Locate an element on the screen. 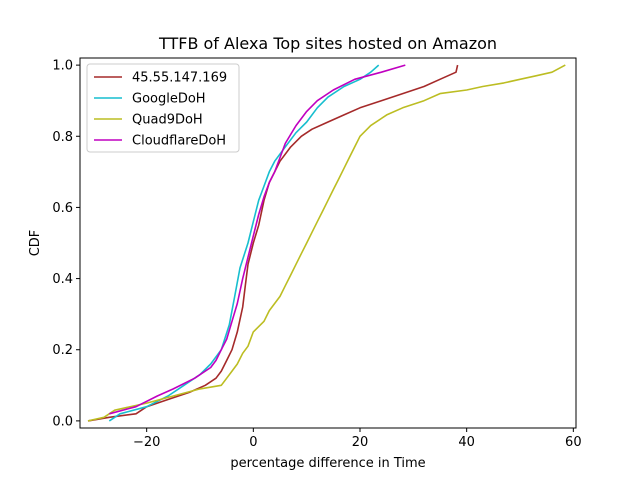 This screenshot has width=640, height=480. y-axis-label: CDF is located at coordinates (35, 243).